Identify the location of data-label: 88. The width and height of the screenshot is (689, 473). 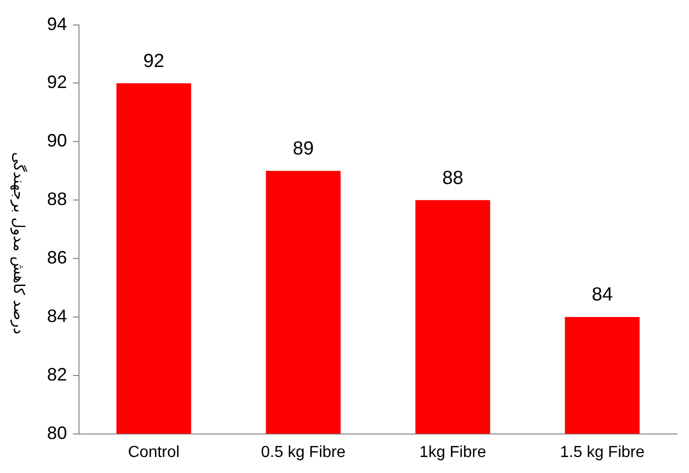
(453, 178).